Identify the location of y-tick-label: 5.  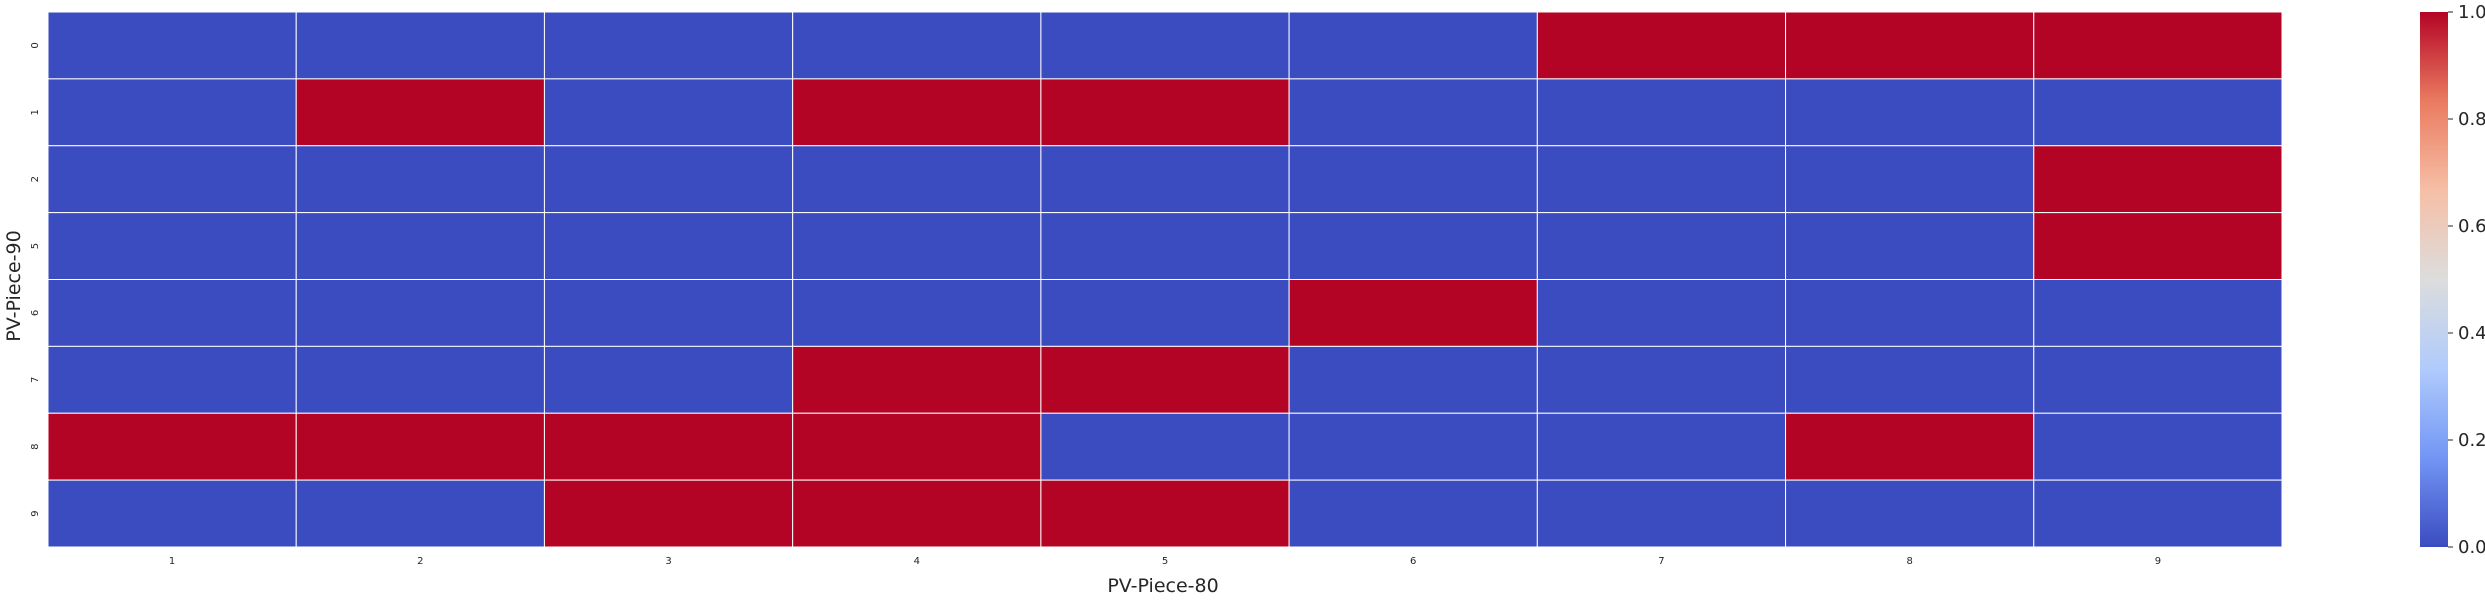
(35, 246).